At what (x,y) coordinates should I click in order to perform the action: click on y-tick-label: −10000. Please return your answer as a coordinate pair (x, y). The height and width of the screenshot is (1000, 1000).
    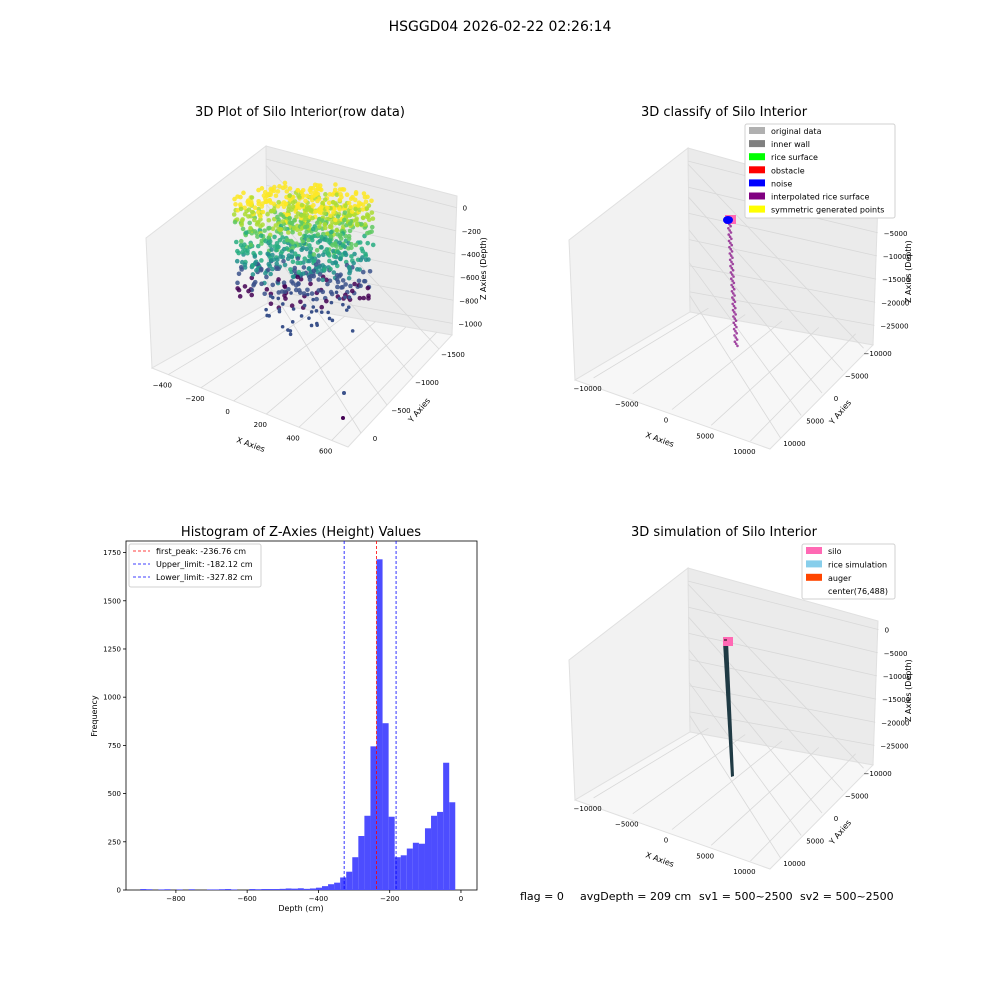
    Looking at the image, I should click on (878, 354).